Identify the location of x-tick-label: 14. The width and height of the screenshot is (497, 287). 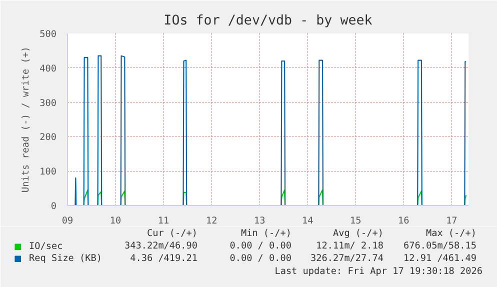
(308, 221).